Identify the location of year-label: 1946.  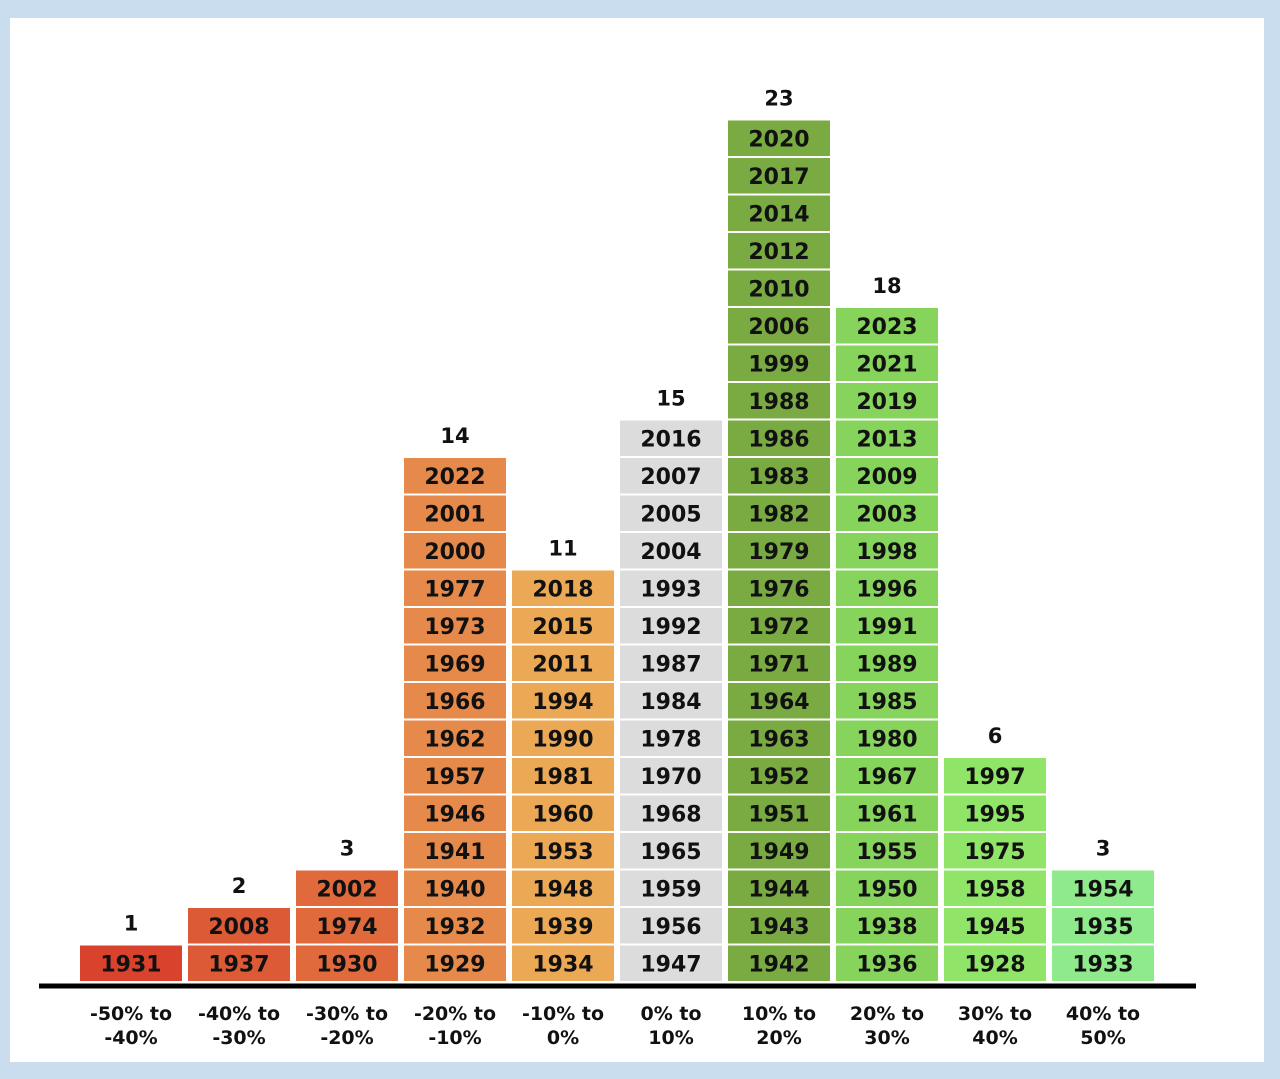
(454, 814).